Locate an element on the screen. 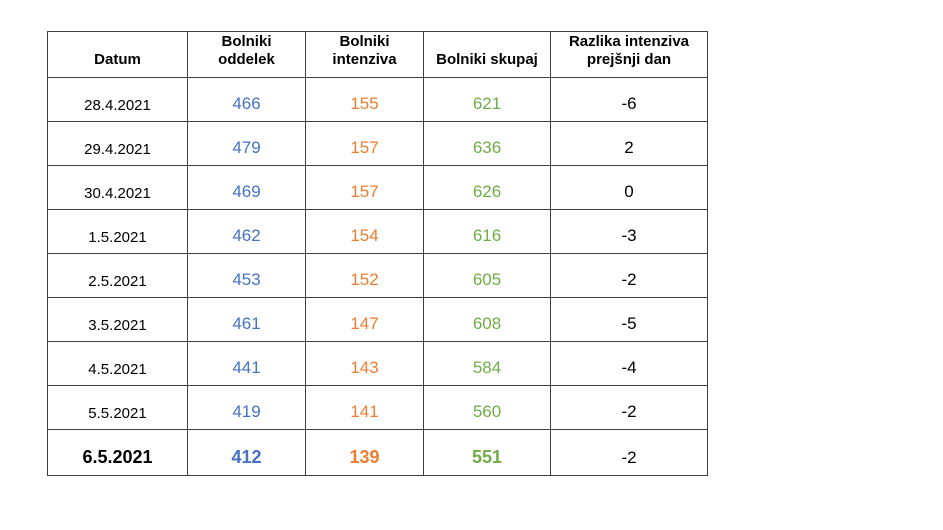 This screenshot has height=530, width=943. header-razlika-intenziva: Razlika intenziva prejšnji dan is located at coordinates (629, 54).